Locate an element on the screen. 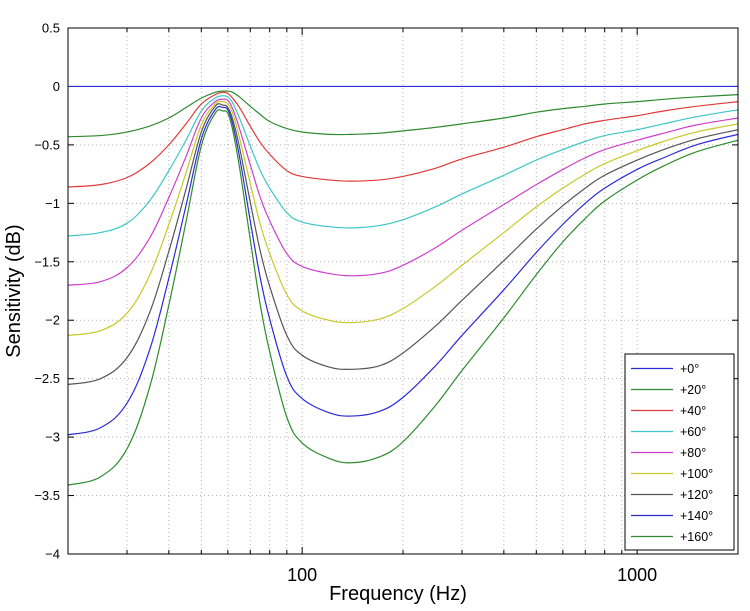 The width and height of the screenshot is (750, 611). y-tick-label: 0.5 is located at coordinates (51, 28).